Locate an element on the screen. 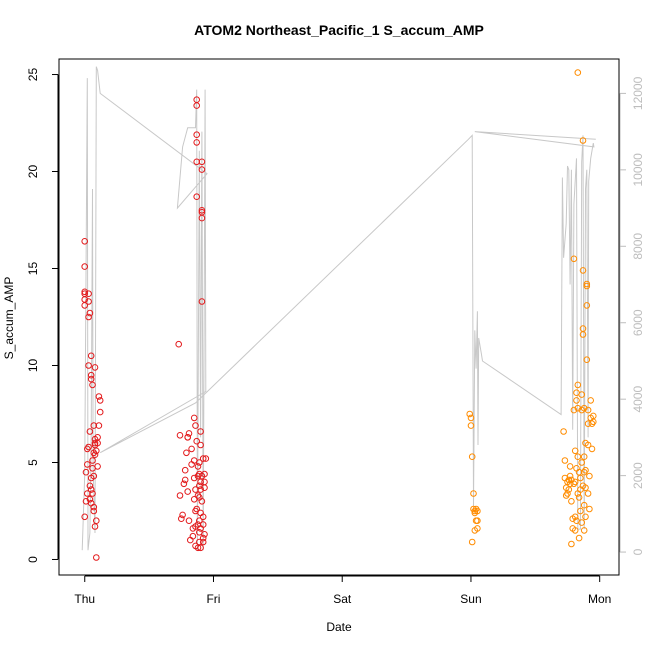 Image resolution: width=650 pixels, height=650 pixels. y-tick-label: 5 is located at coordinates (33, 462).